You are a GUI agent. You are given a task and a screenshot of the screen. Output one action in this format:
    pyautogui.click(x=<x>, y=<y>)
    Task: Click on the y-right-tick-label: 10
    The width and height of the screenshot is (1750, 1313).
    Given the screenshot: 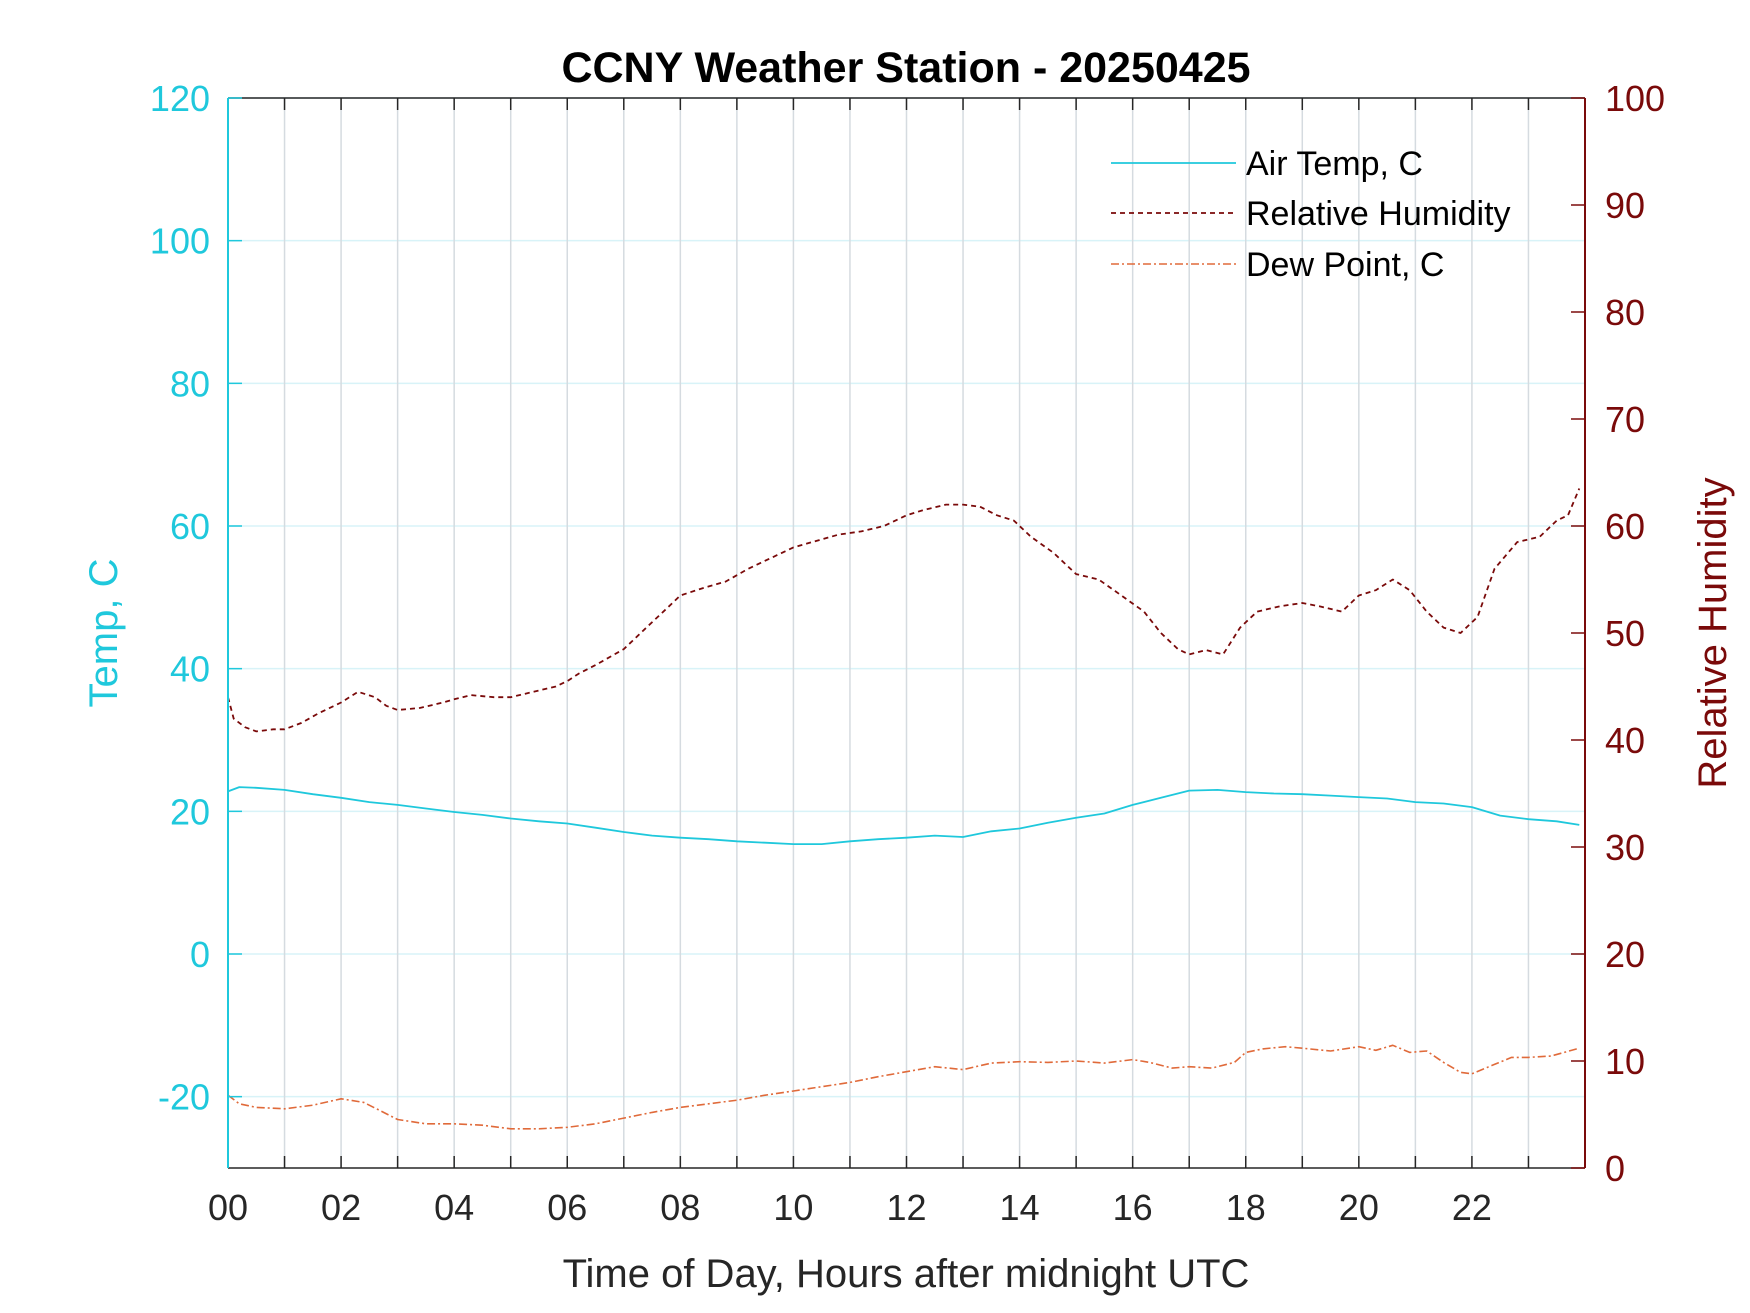 What is the action you would take?
    pyautogui.click(x=1625, y=1061)
    